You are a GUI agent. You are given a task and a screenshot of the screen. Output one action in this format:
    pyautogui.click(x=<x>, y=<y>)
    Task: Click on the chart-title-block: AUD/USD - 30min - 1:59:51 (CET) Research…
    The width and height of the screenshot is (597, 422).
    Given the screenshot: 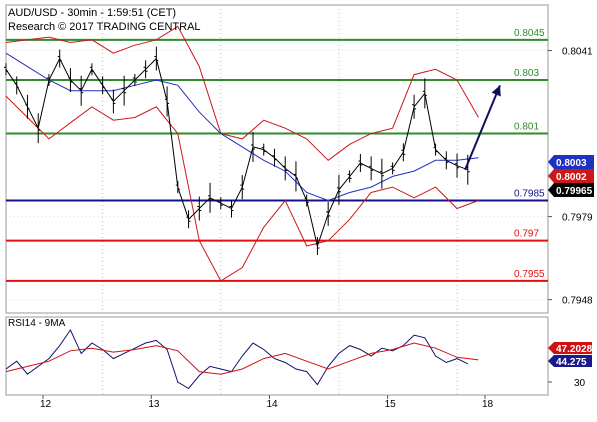 What is the action you would take?
    pyautogui.click(x=104, y=20)
    